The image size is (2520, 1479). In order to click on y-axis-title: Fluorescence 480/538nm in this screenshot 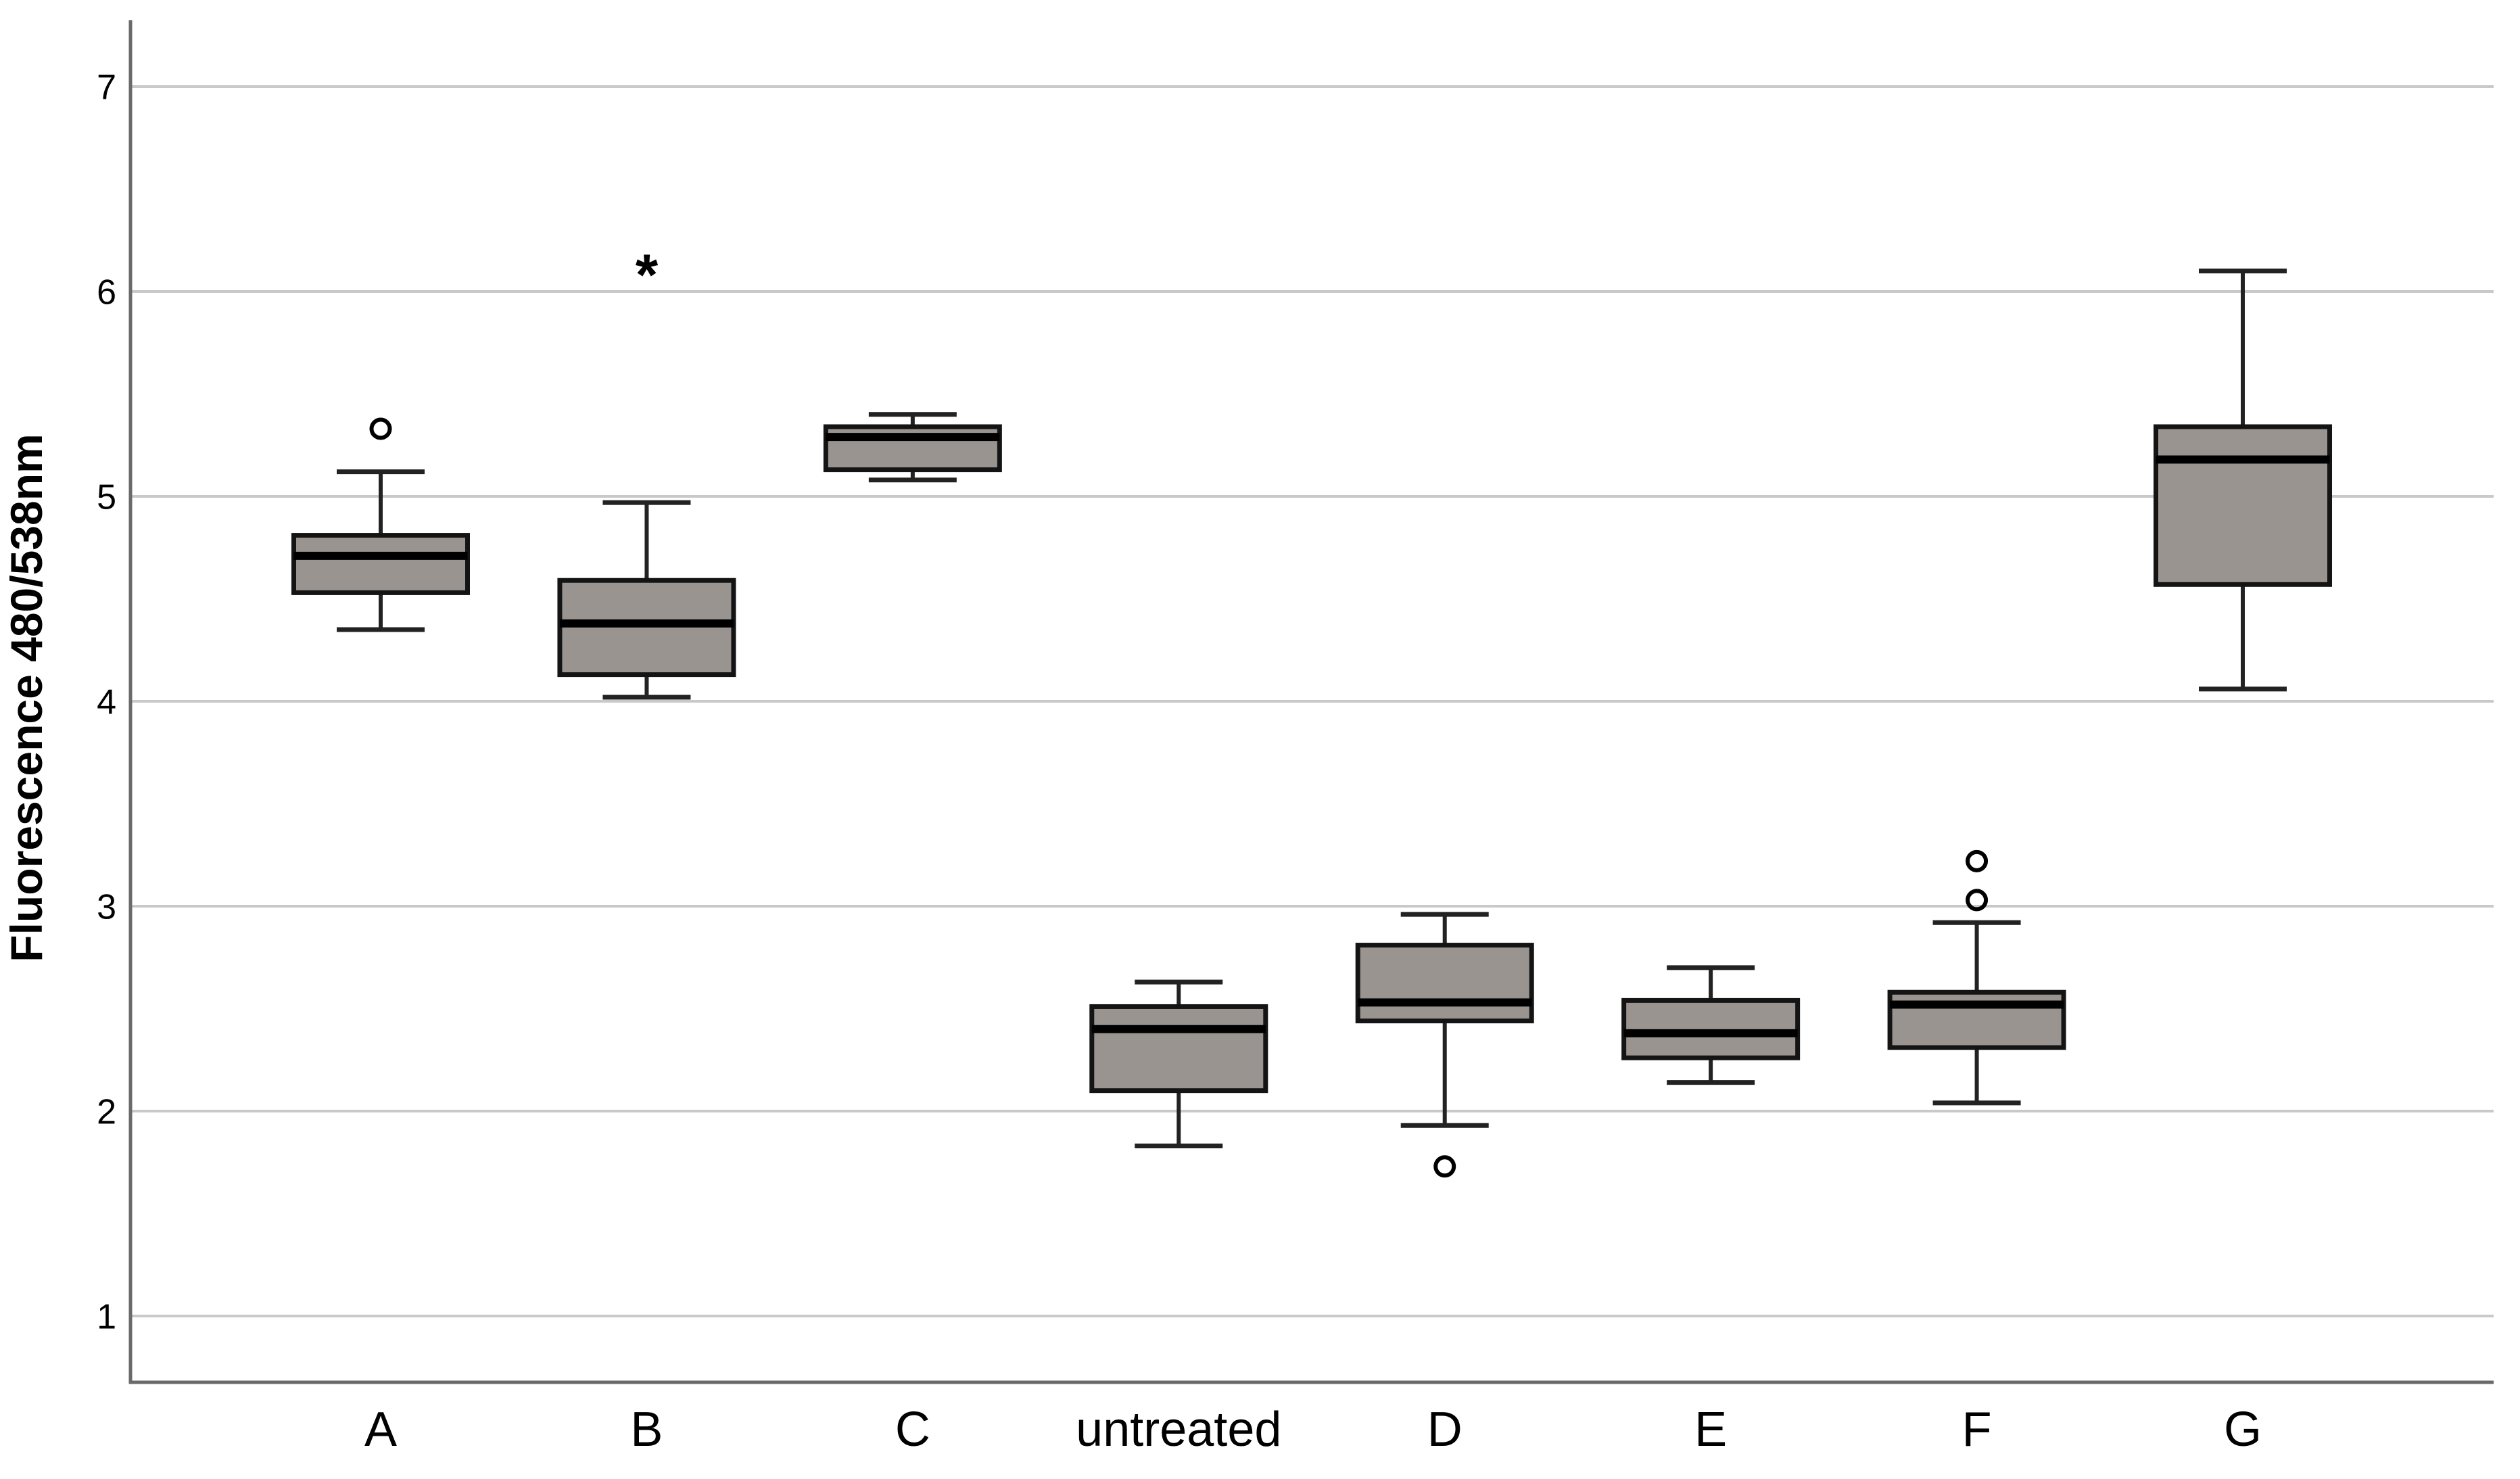, I will do `click(26, 697)`.